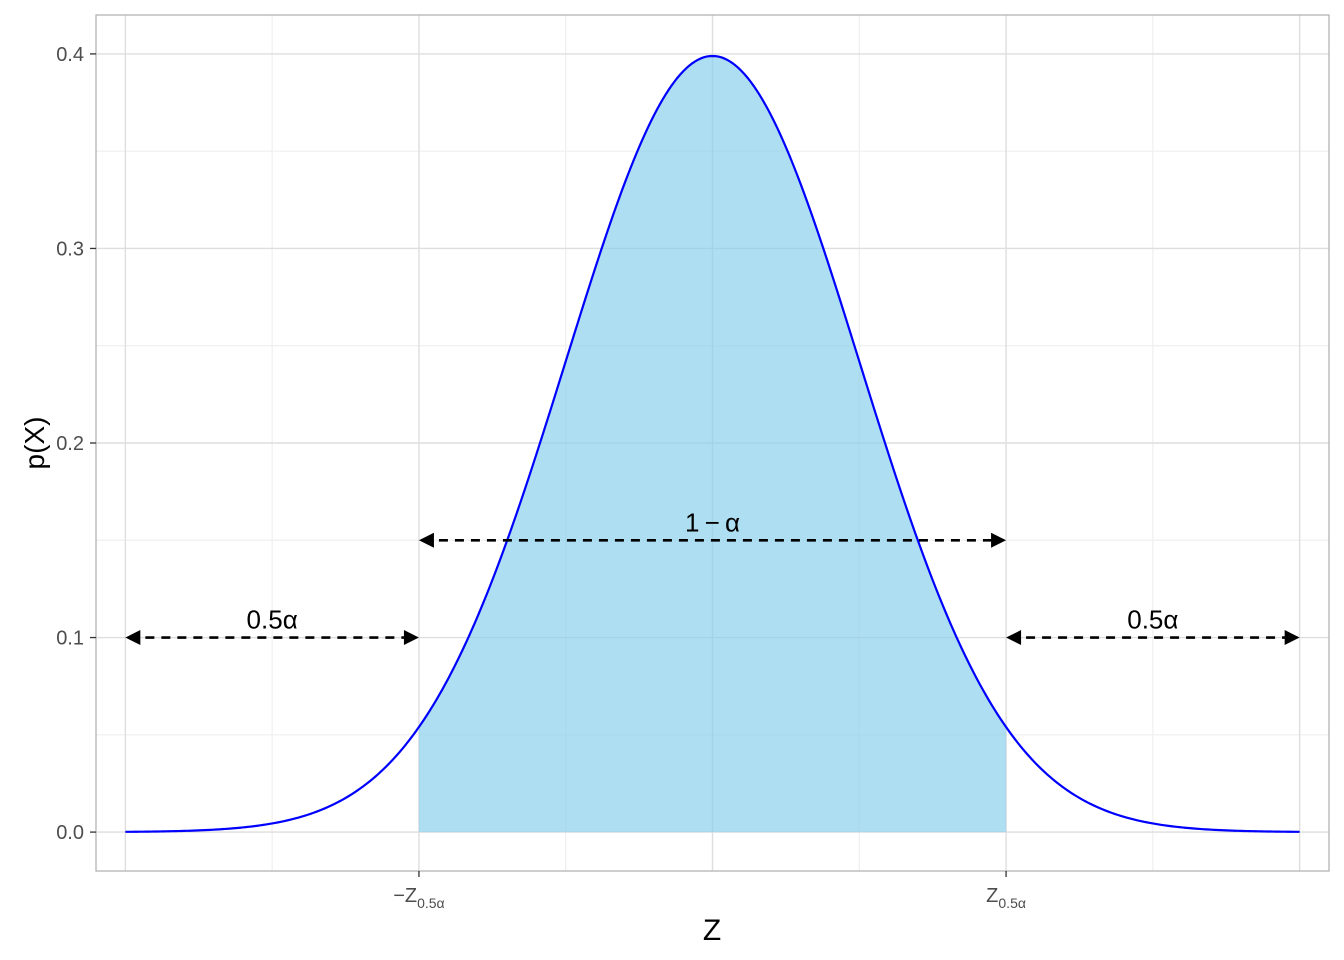  I want to click on annotation-label: 1 − α, so click(712, 522).